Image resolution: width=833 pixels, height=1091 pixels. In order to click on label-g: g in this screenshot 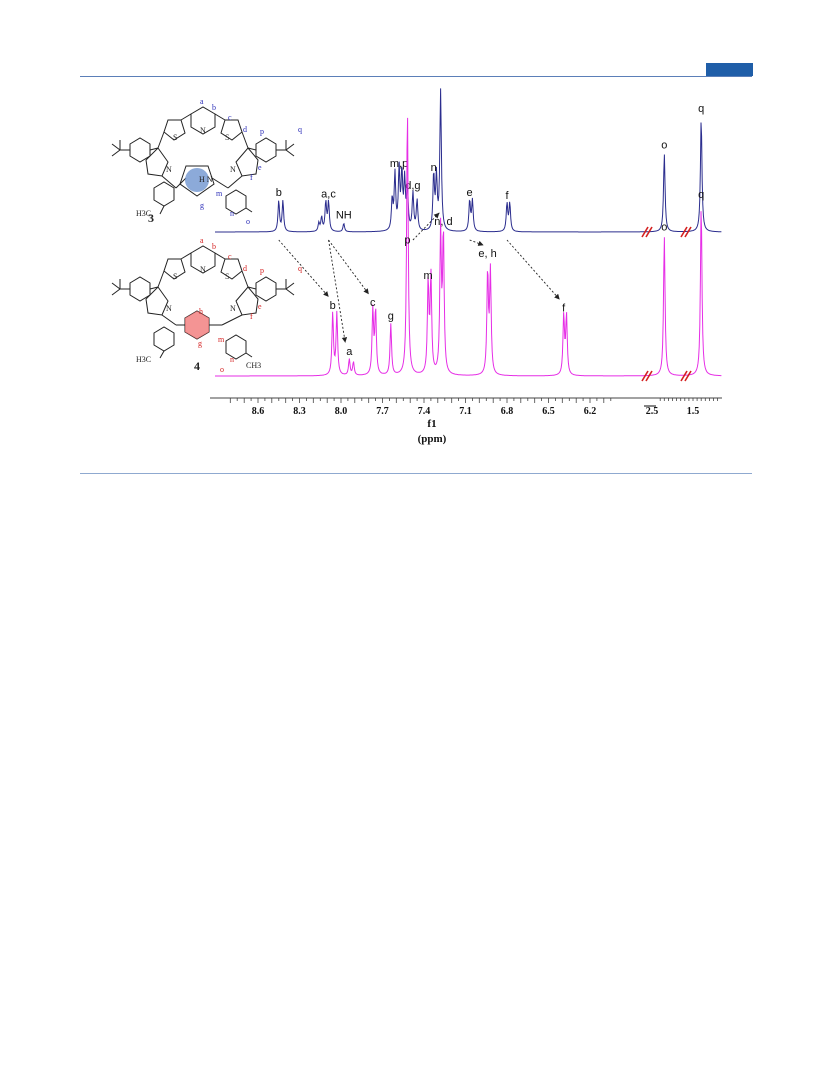, I will do `click(202, 205)`.